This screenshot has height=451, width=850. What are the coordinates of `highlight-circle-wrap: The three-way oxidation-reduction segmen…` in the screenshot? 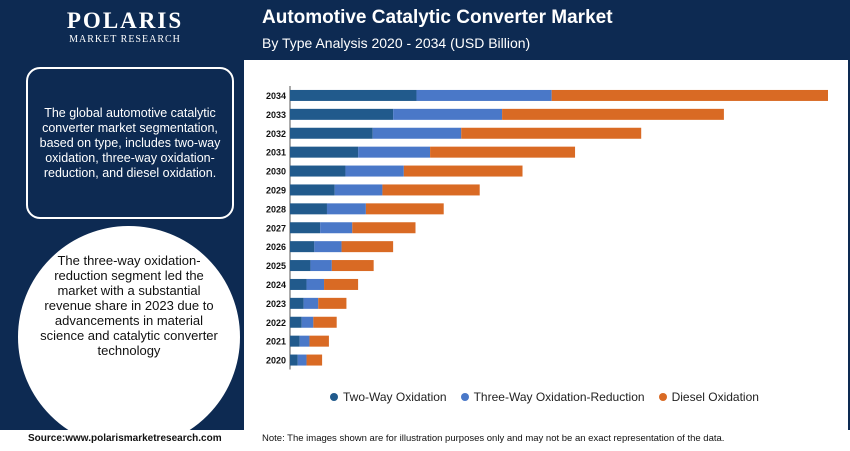 It's located at (131, 328).